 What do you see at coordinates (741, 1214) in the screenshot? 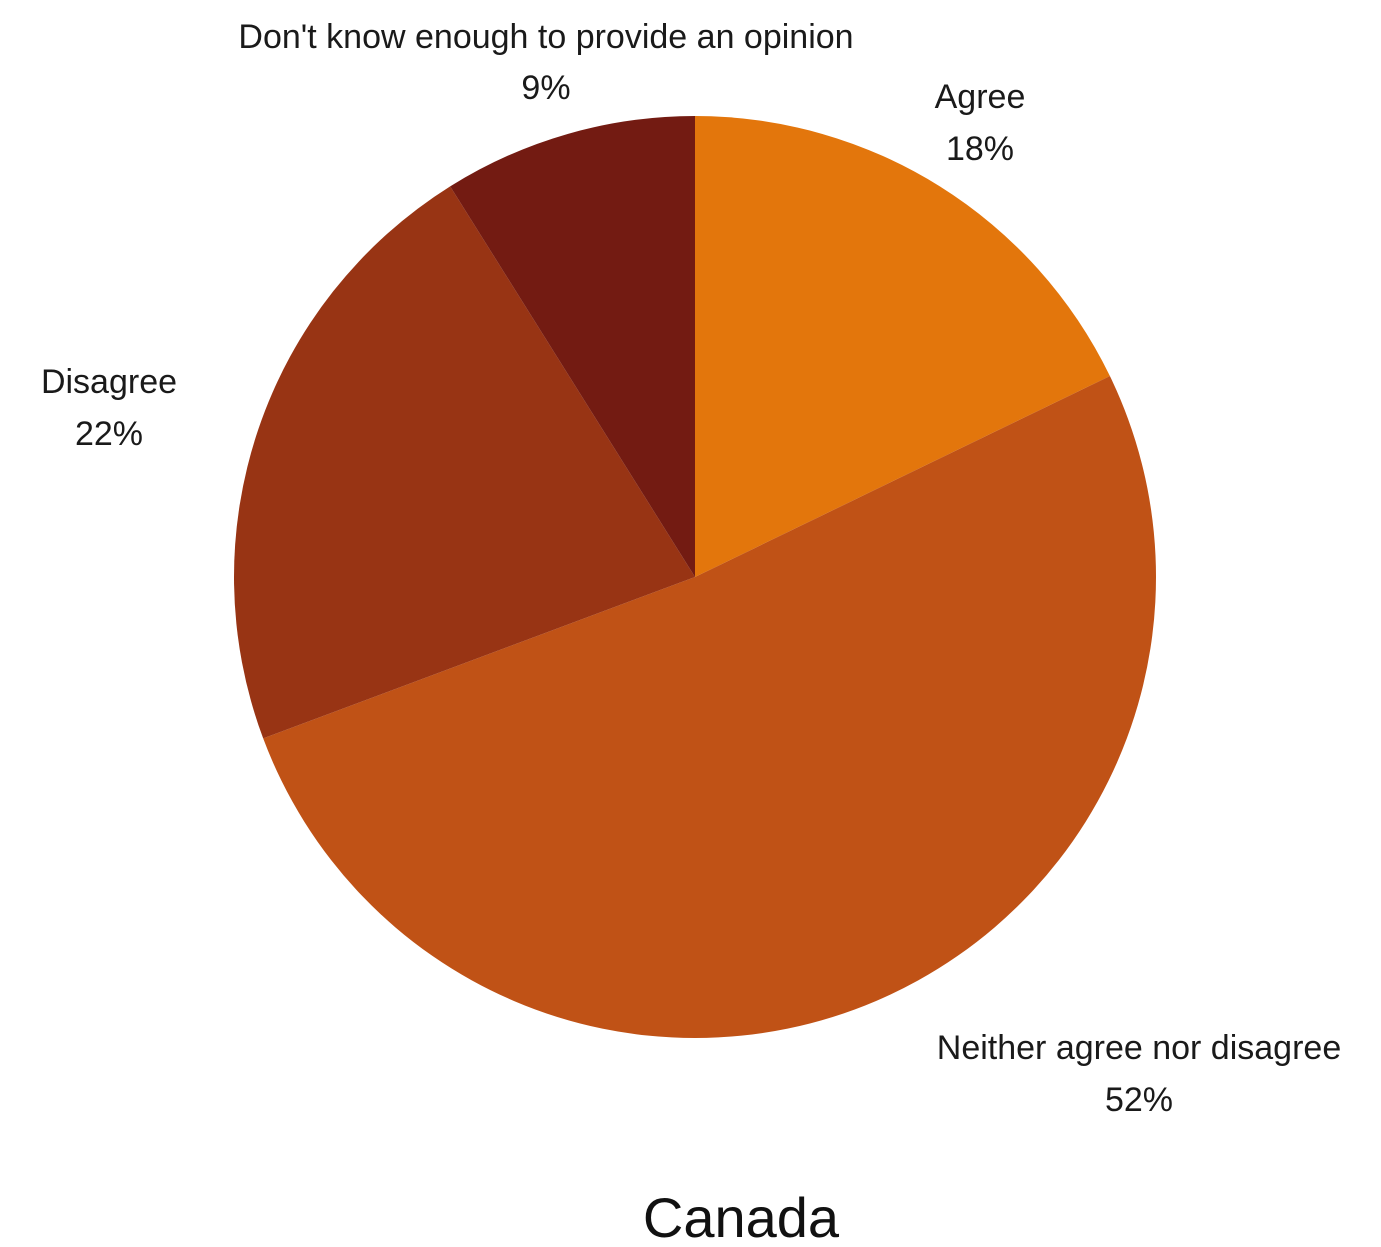
I see `chart-title: Canada` at bounding box center [741, 1214].